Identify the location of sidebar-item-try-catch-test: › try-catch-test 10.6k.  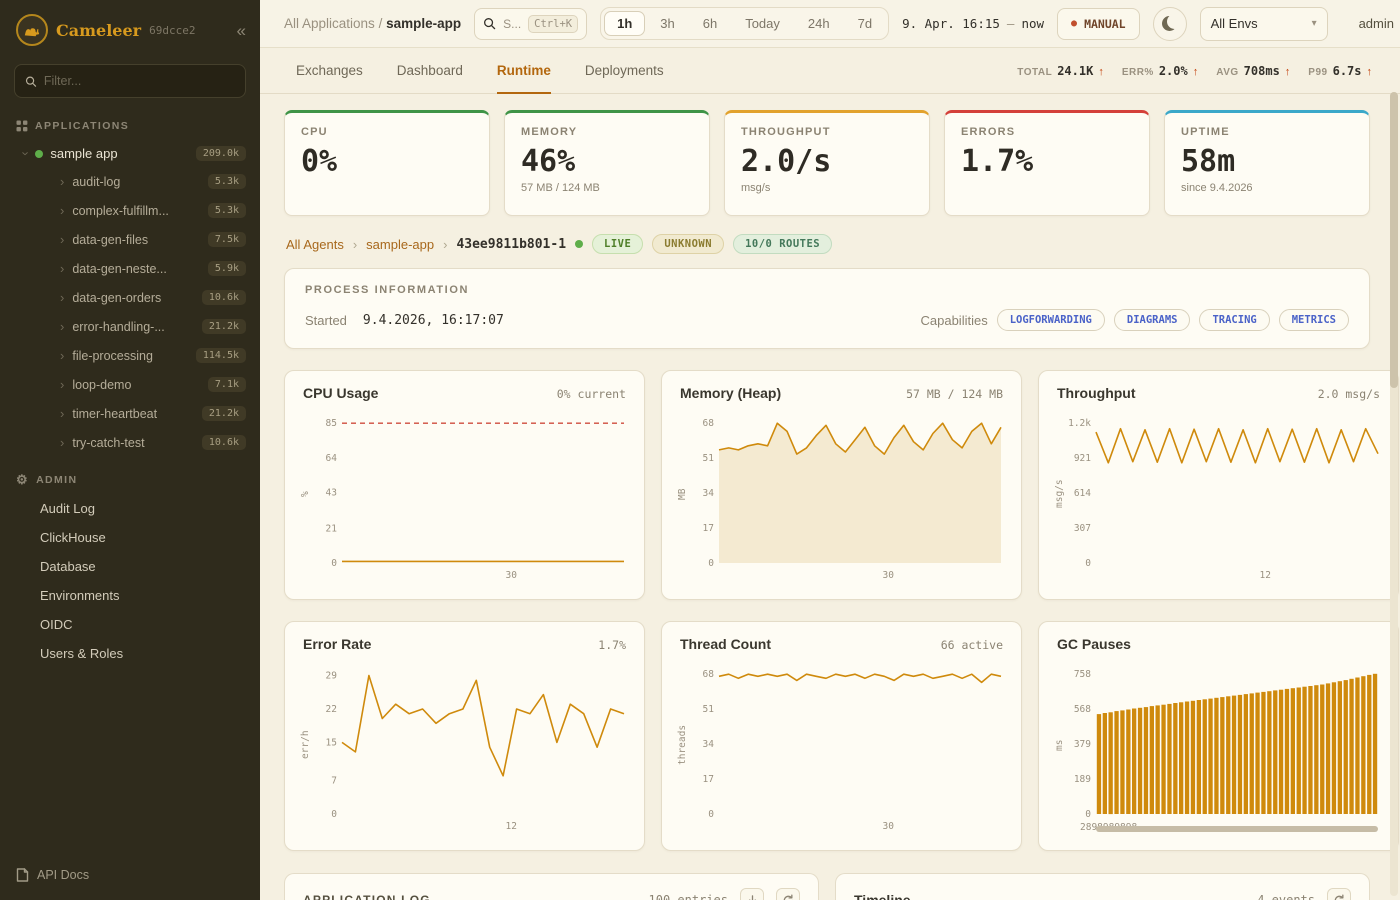
(130, 442).